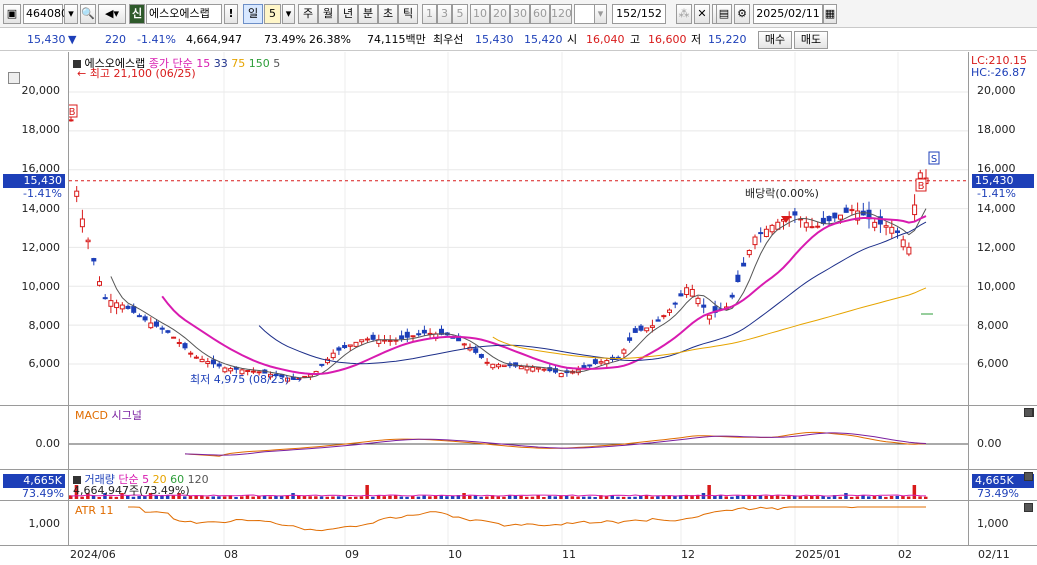 This screenshot has height=565, width=1037. I want to click on low-marker-text: 최저 4,975 (08/23), so click(240, 379).